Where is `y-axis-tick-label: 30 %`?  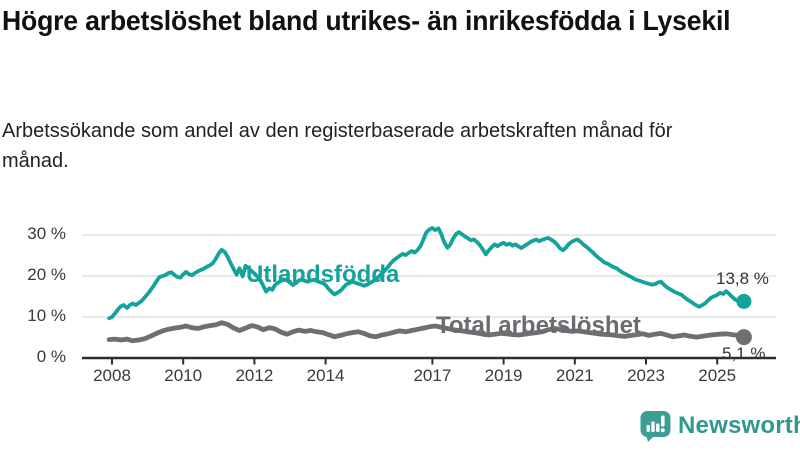 y-axis-tick-label: 30 % is located at coordinates (46, 233).